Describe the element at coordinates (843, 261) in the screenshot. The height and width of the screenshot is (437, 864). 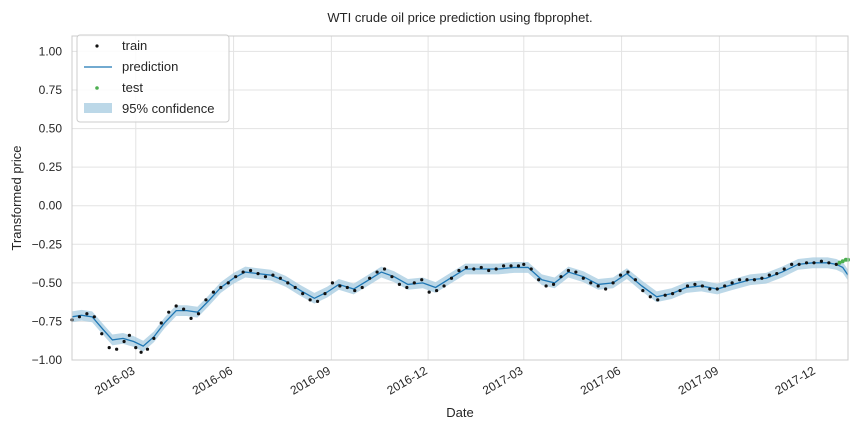
I see `test-series` at that location.